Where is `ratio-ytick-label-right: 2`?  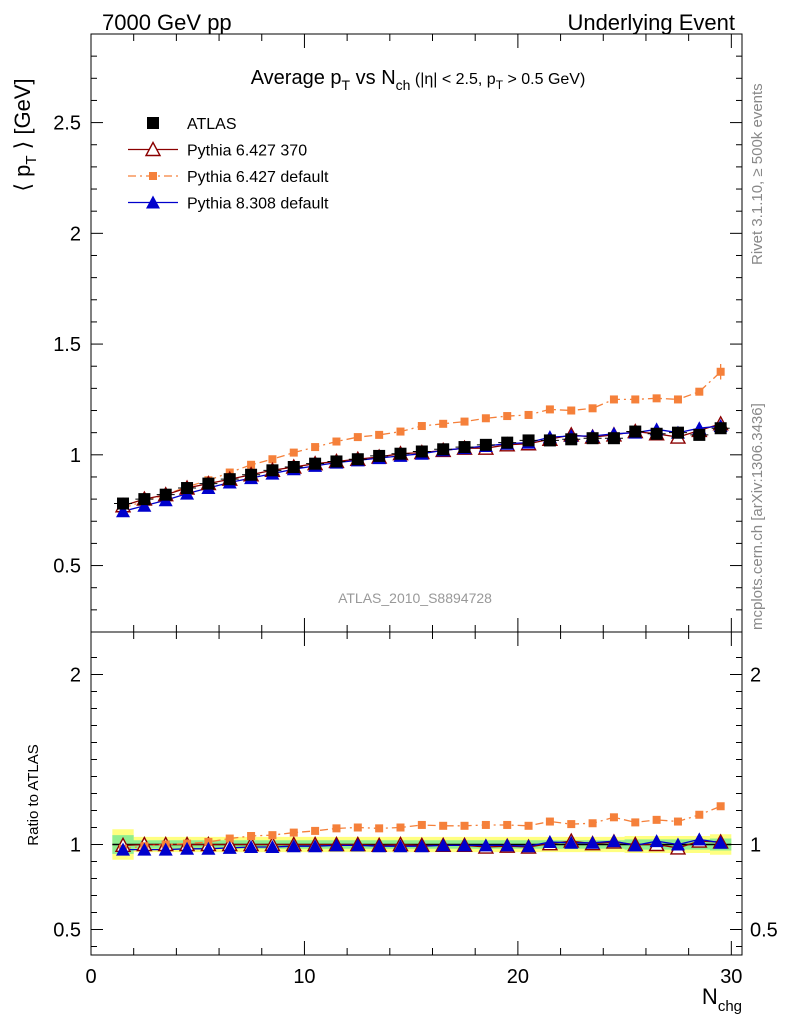 ratio-ytick-label-right: 2 is located at coordinates (755, 676).